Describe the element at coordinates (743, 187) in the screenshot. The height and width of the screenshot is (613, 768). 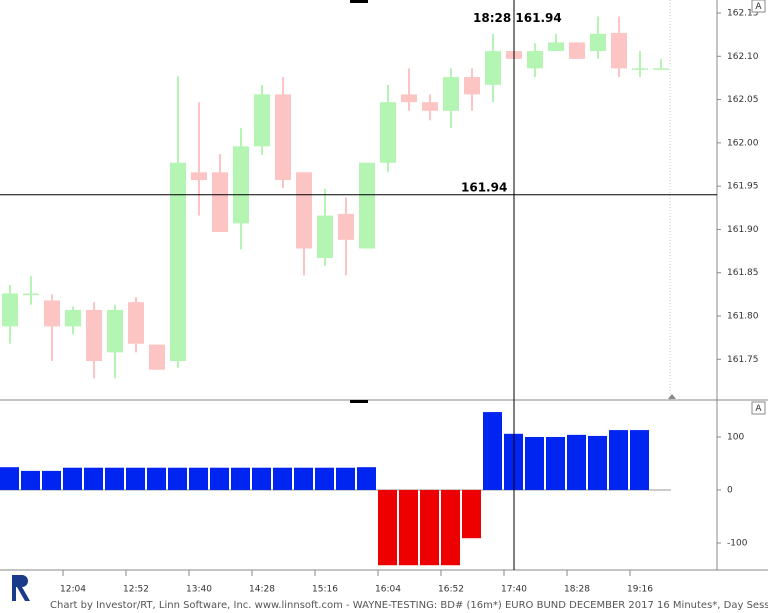
I see `y-tick-label: 161.95` at that location.